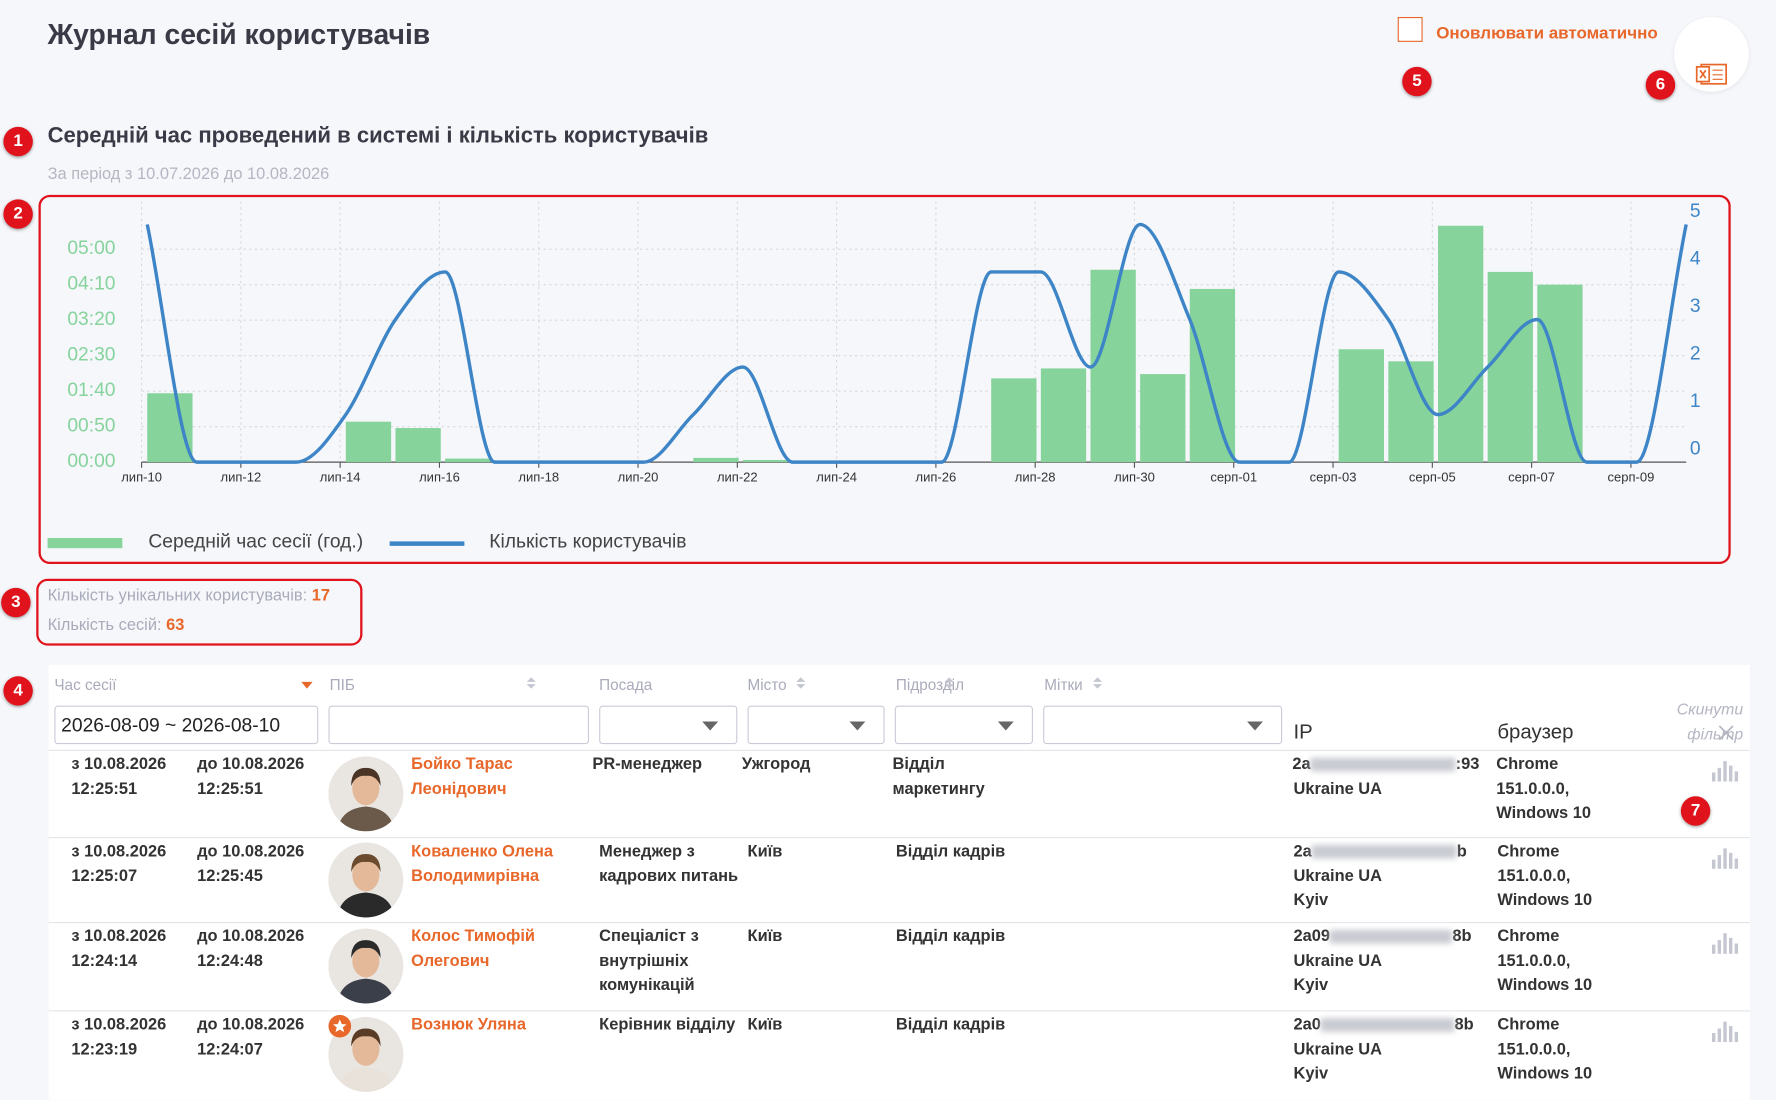  What do you see at coordinates (482, 864) in the screenshot?
I see `user-name: Коваленко Олена Володимирівна` at bounding box center [482, 864].